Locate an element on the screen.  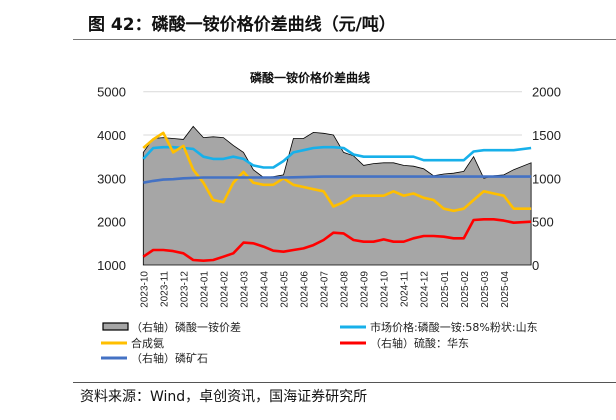
x-axis-tick: 2024-04 is located at coordinates (264, 289).